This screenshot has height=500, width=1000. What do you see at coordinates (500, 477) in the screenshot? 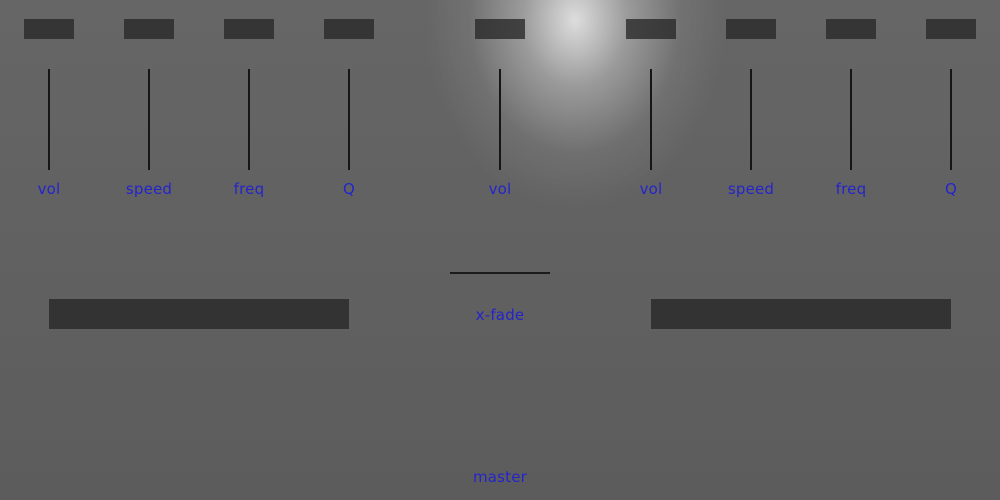
I see `master-label: master` at bounding box center [500, 477].